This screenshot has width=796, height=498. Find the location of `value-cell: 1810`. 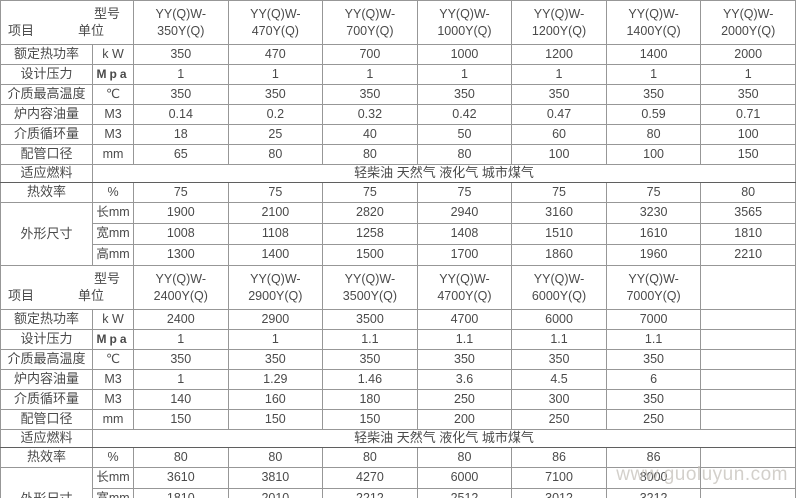

value-cell: 1810 is located at coordinates (181, 493).